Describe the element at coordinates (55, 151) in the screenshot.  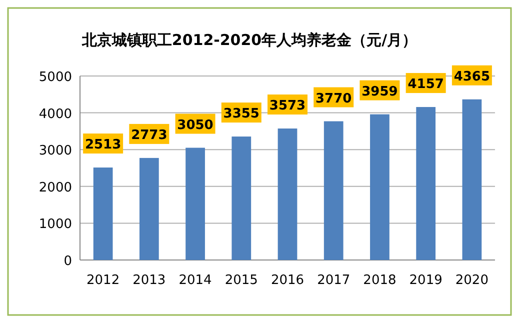
I see `y-tick-label: 3000` at that location.